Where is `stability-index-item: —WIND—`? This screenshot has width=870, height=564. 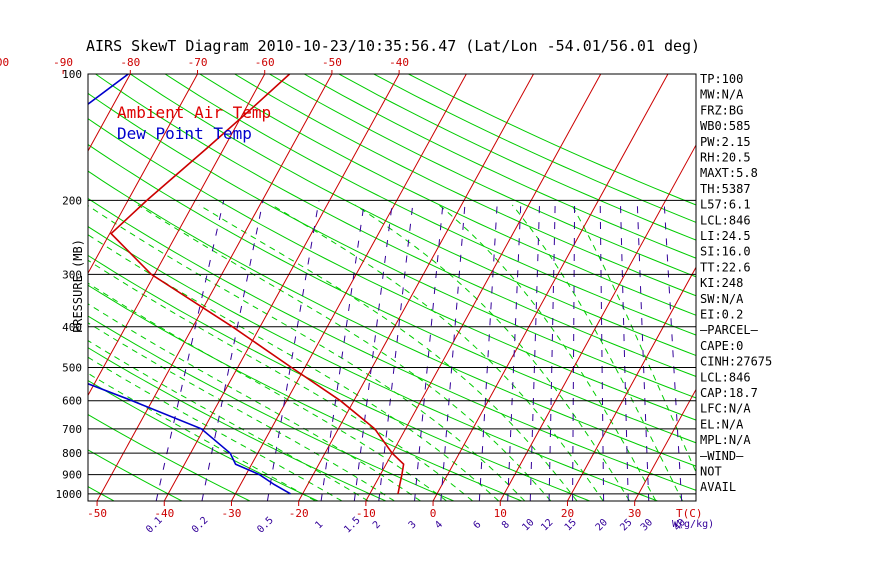
stability-index-item: —WIND— is located at coordinates (722, 456).